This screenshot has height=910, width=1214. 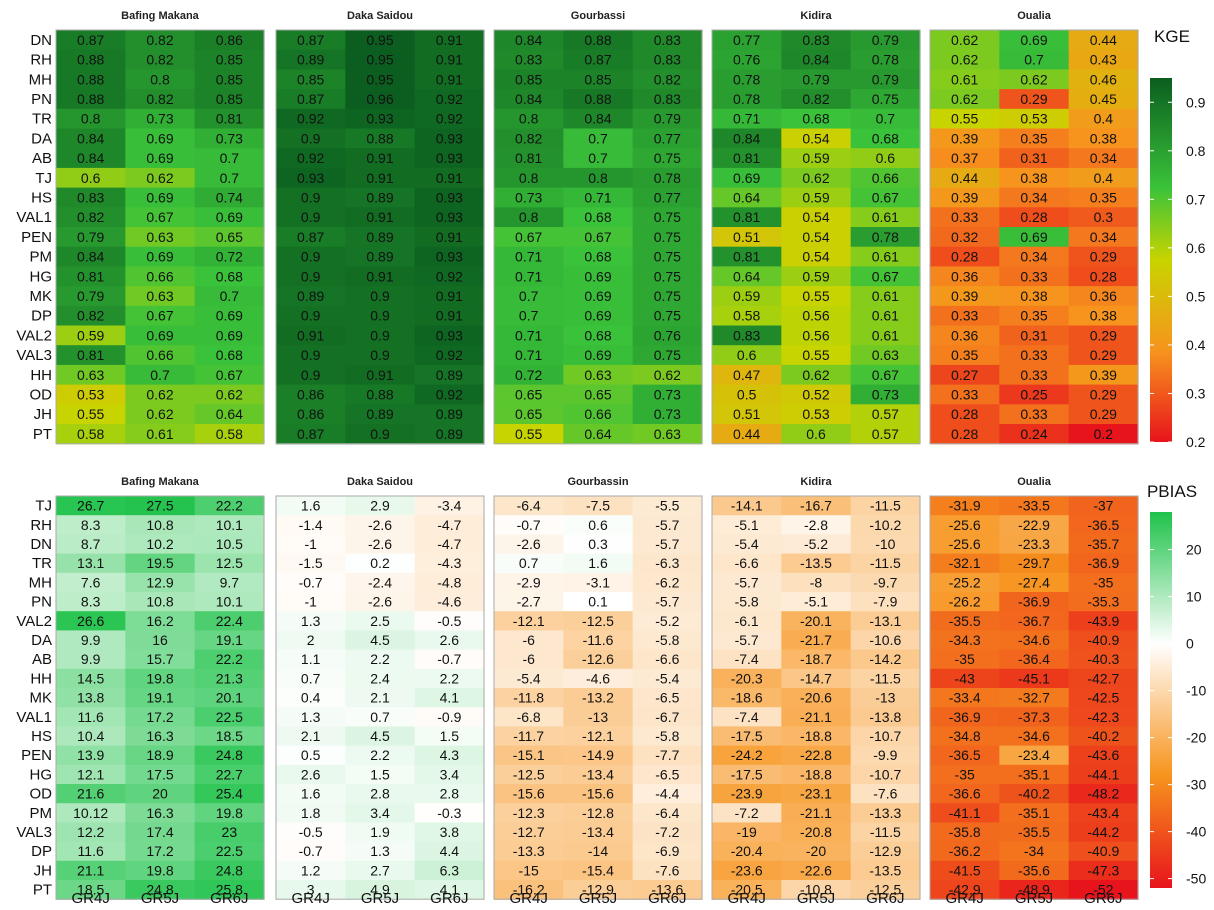 I want to click on cell-label: 12.5, so click(x=229, y=563).